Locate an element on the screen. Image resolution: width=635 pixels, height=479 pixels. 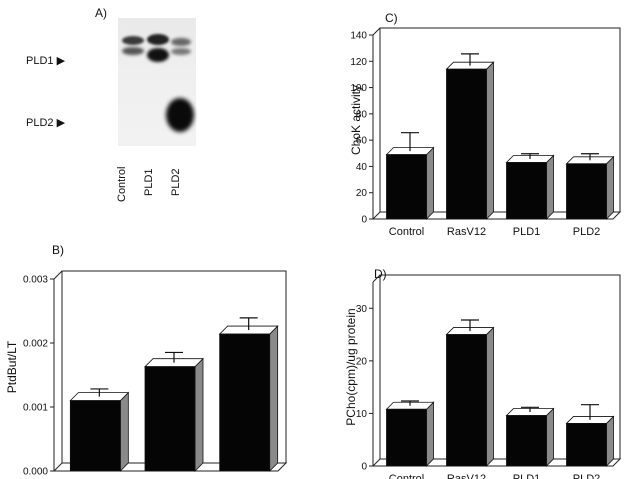
y-tick-label: 0.003 is located at coordinates (35, 280).